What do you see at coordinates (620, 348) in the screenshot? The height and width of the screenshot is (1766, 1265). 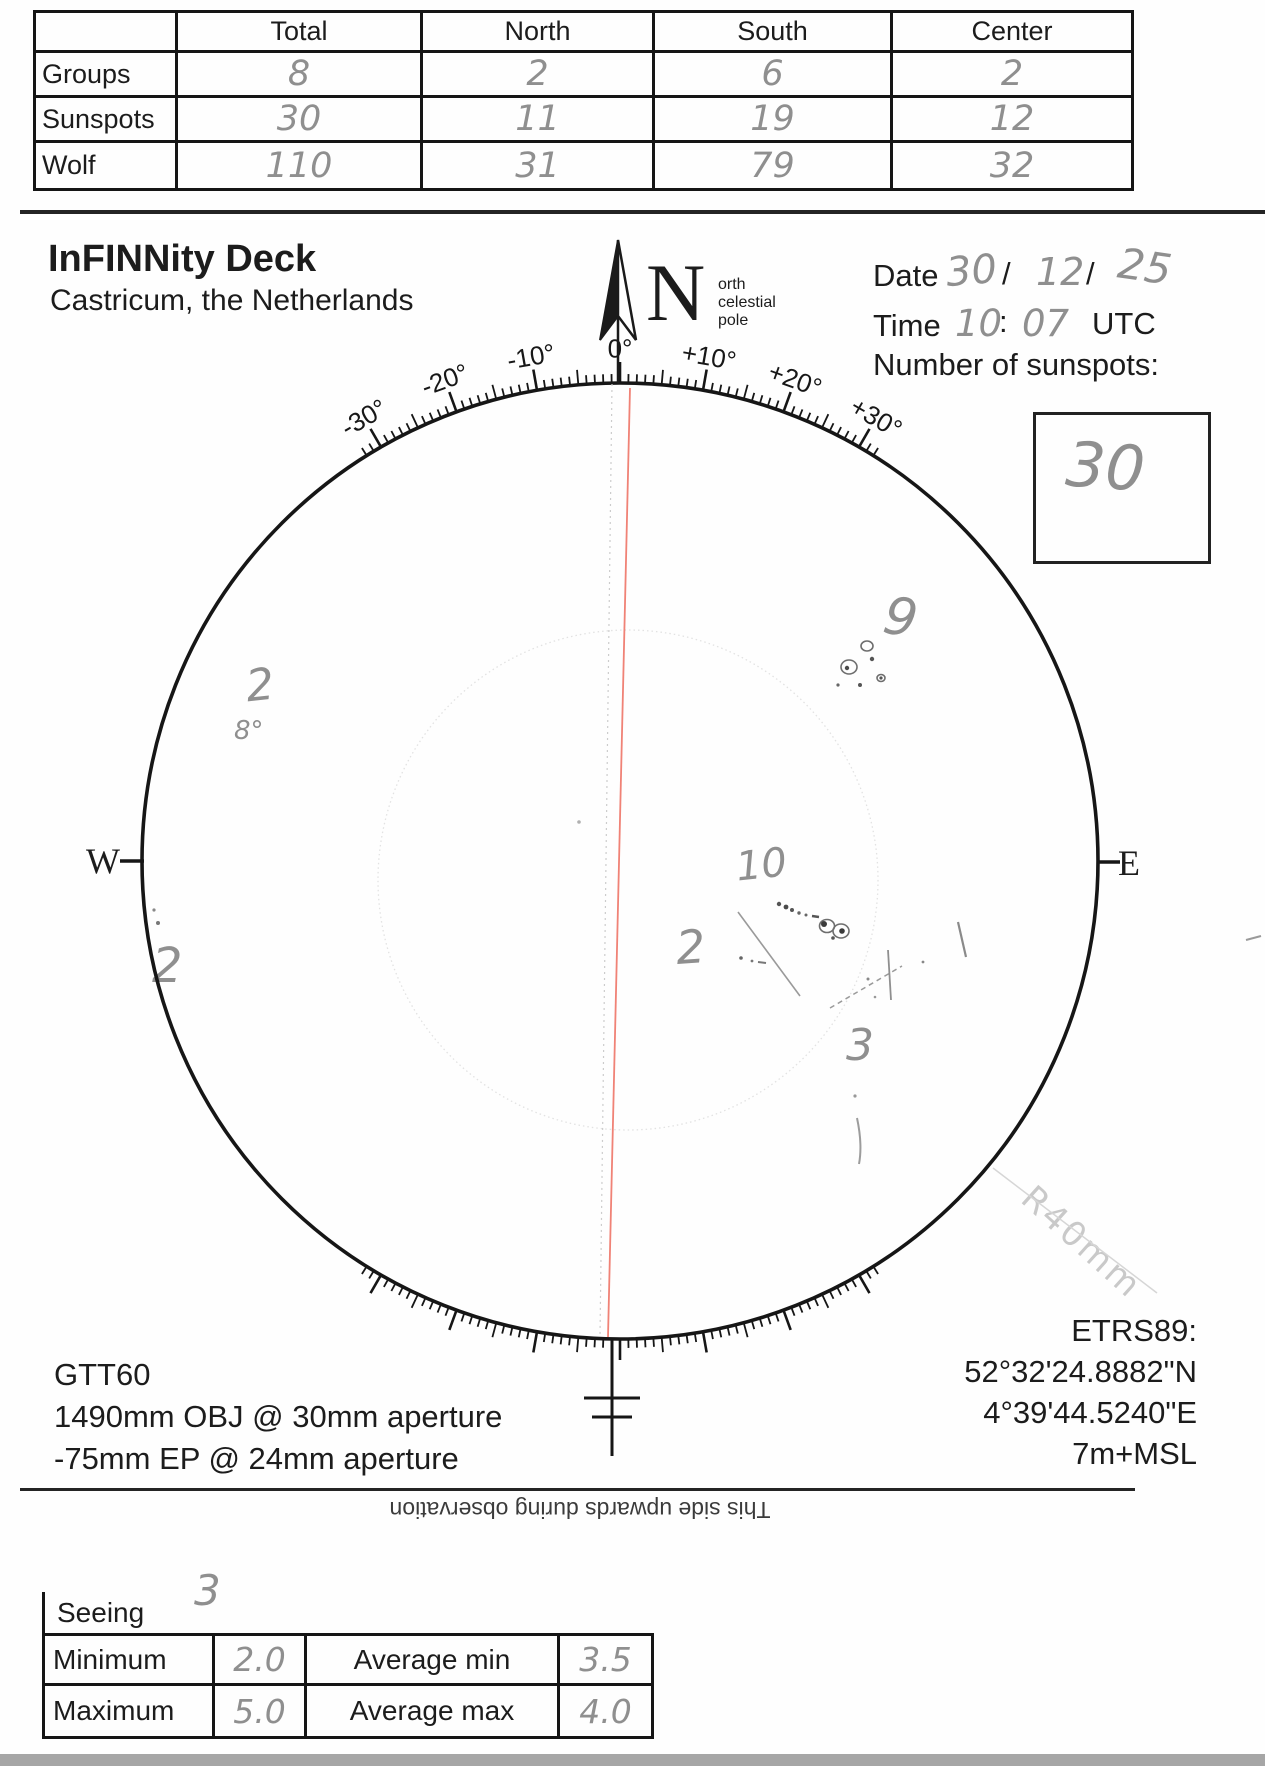 I see `degree-label: 0°` at bounding box center [620, 348].